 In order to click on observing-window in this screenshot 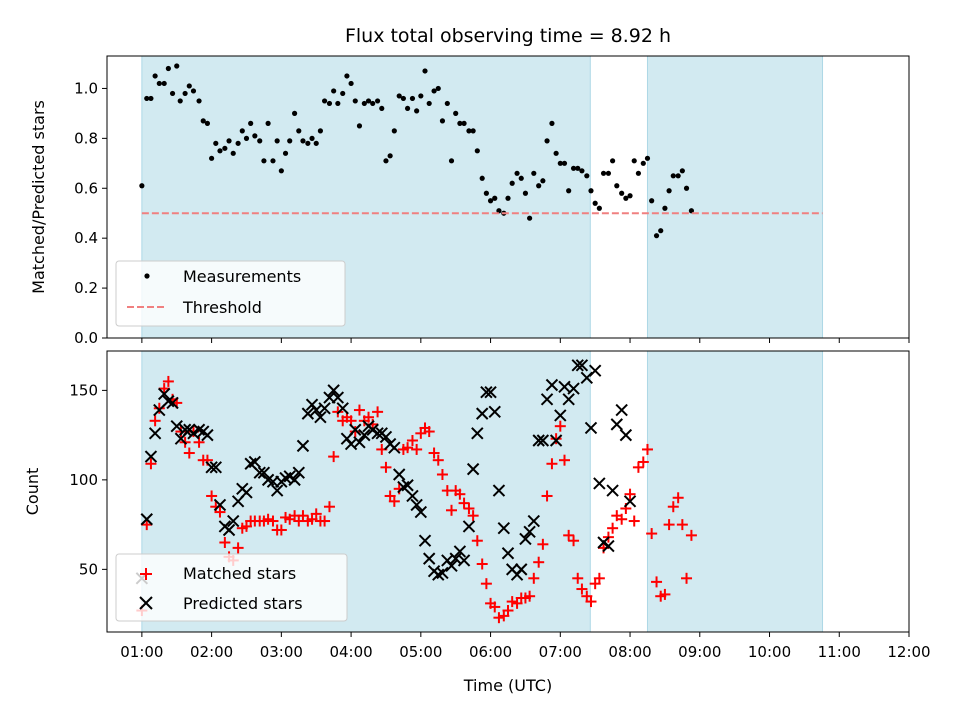, I will do `click(735, 197)`.